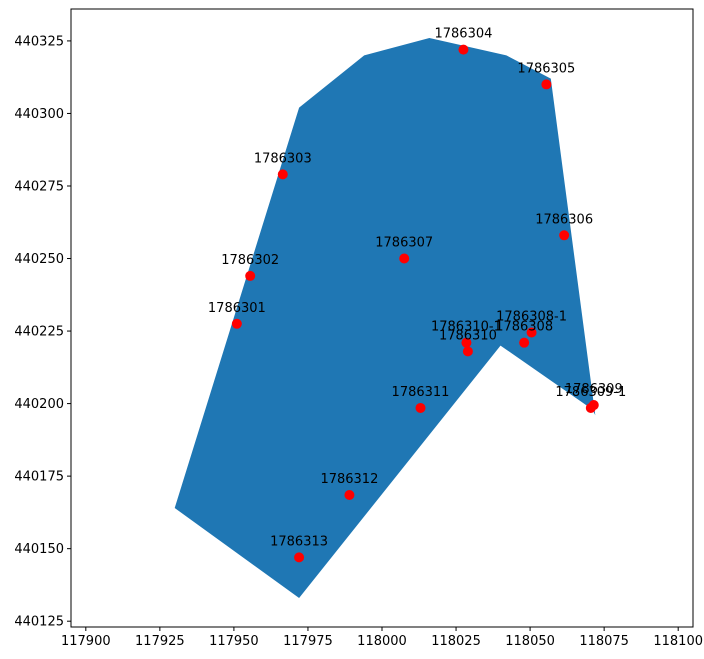 The image size is (704, 659). What do you see at coordinates (39, 622) in the screenshot?
I see `y-tick-label: 440125` at bounding box center [39, 622].